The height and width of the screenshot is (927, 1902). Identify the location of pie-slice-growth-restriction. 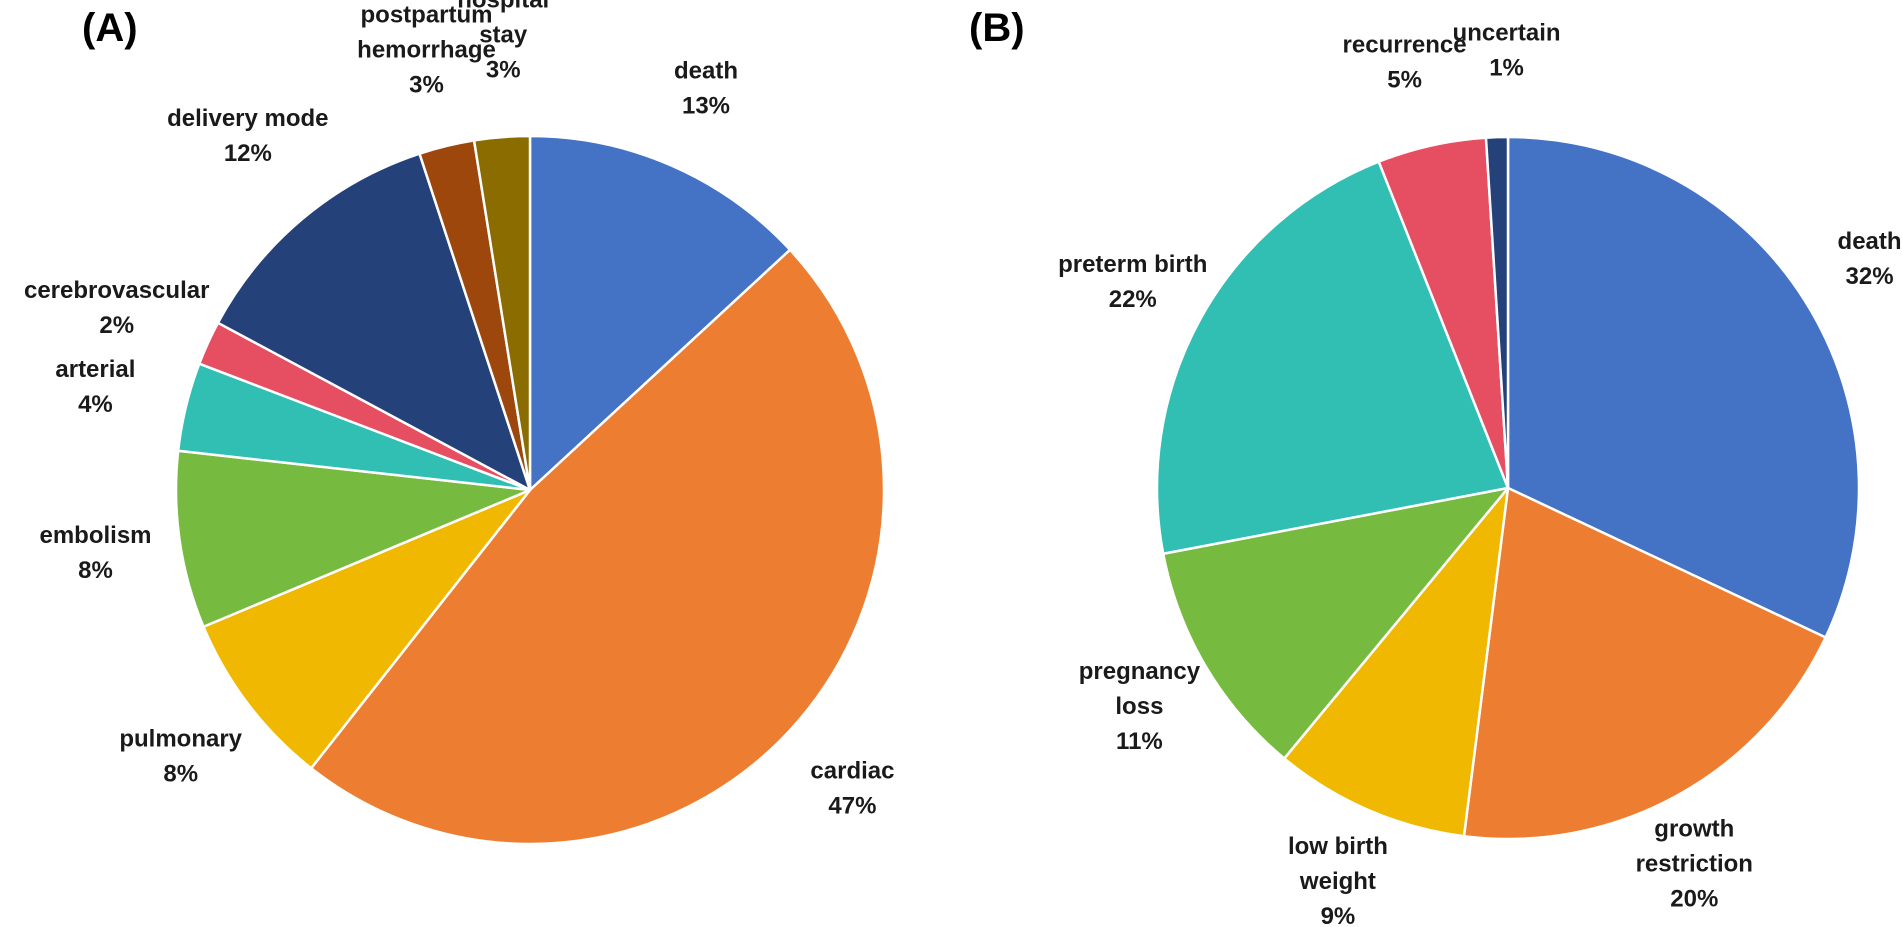
(1644, 663).